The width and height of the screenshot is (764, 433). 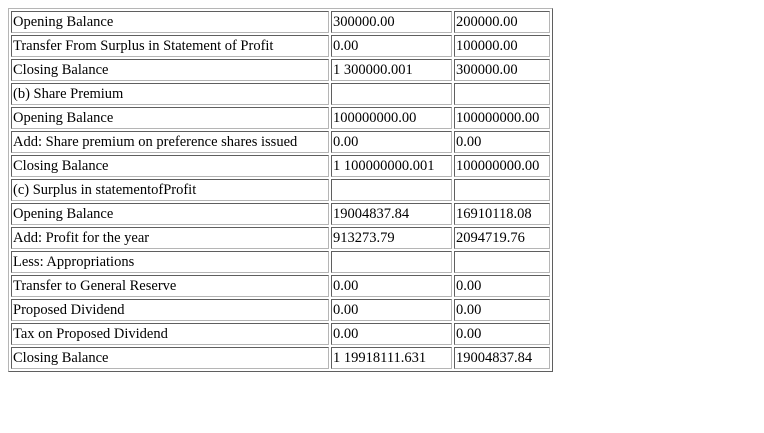 I want to click on row-label: Add: Profit for the year, so click(x=170, y=238).